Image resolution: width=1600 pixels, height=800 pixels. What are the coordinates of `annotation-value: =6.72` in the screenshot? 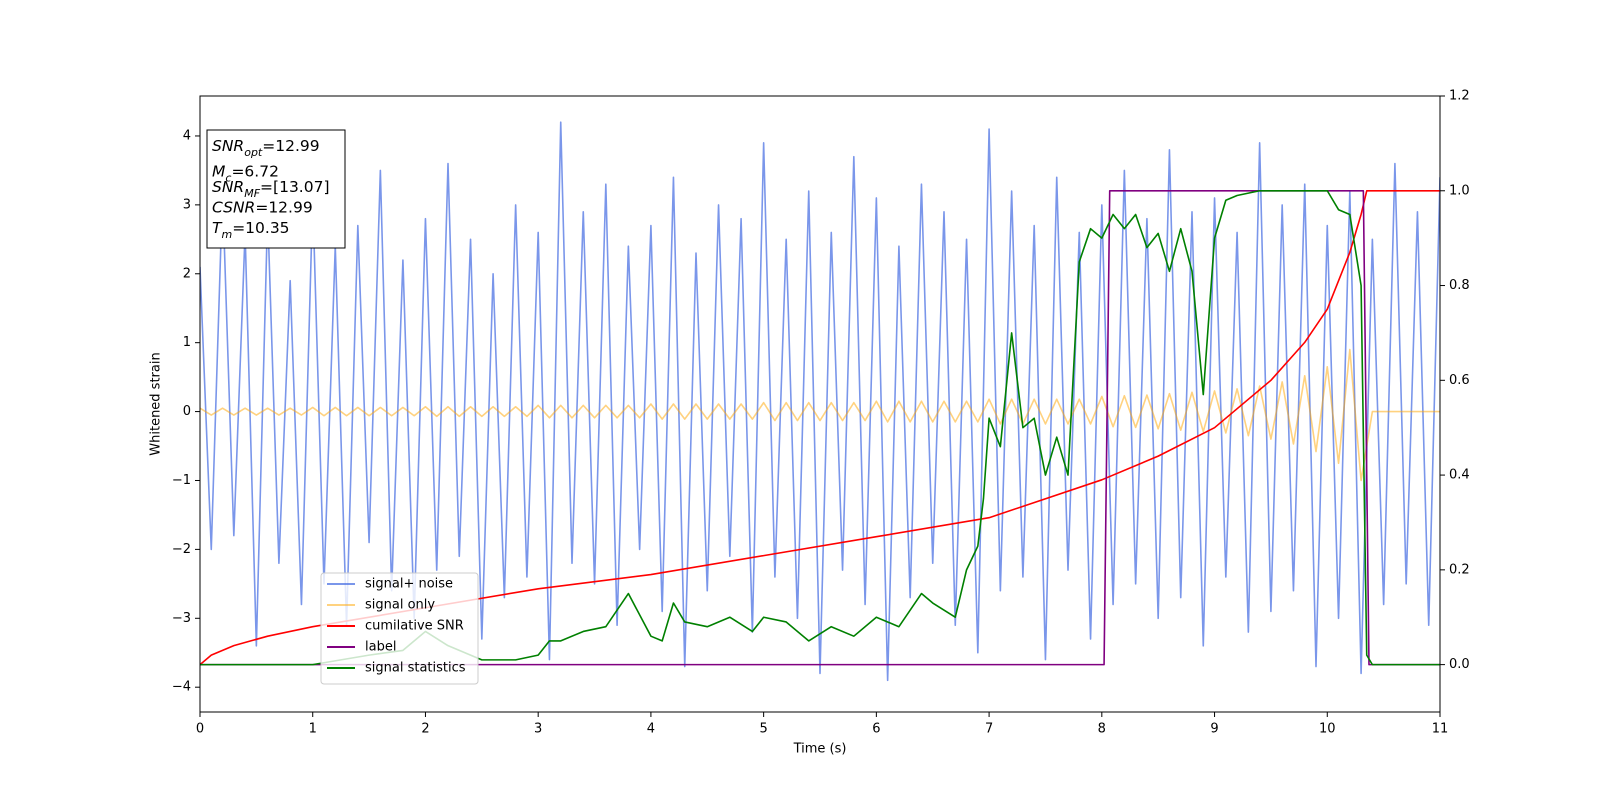 It's located at (255, 171).